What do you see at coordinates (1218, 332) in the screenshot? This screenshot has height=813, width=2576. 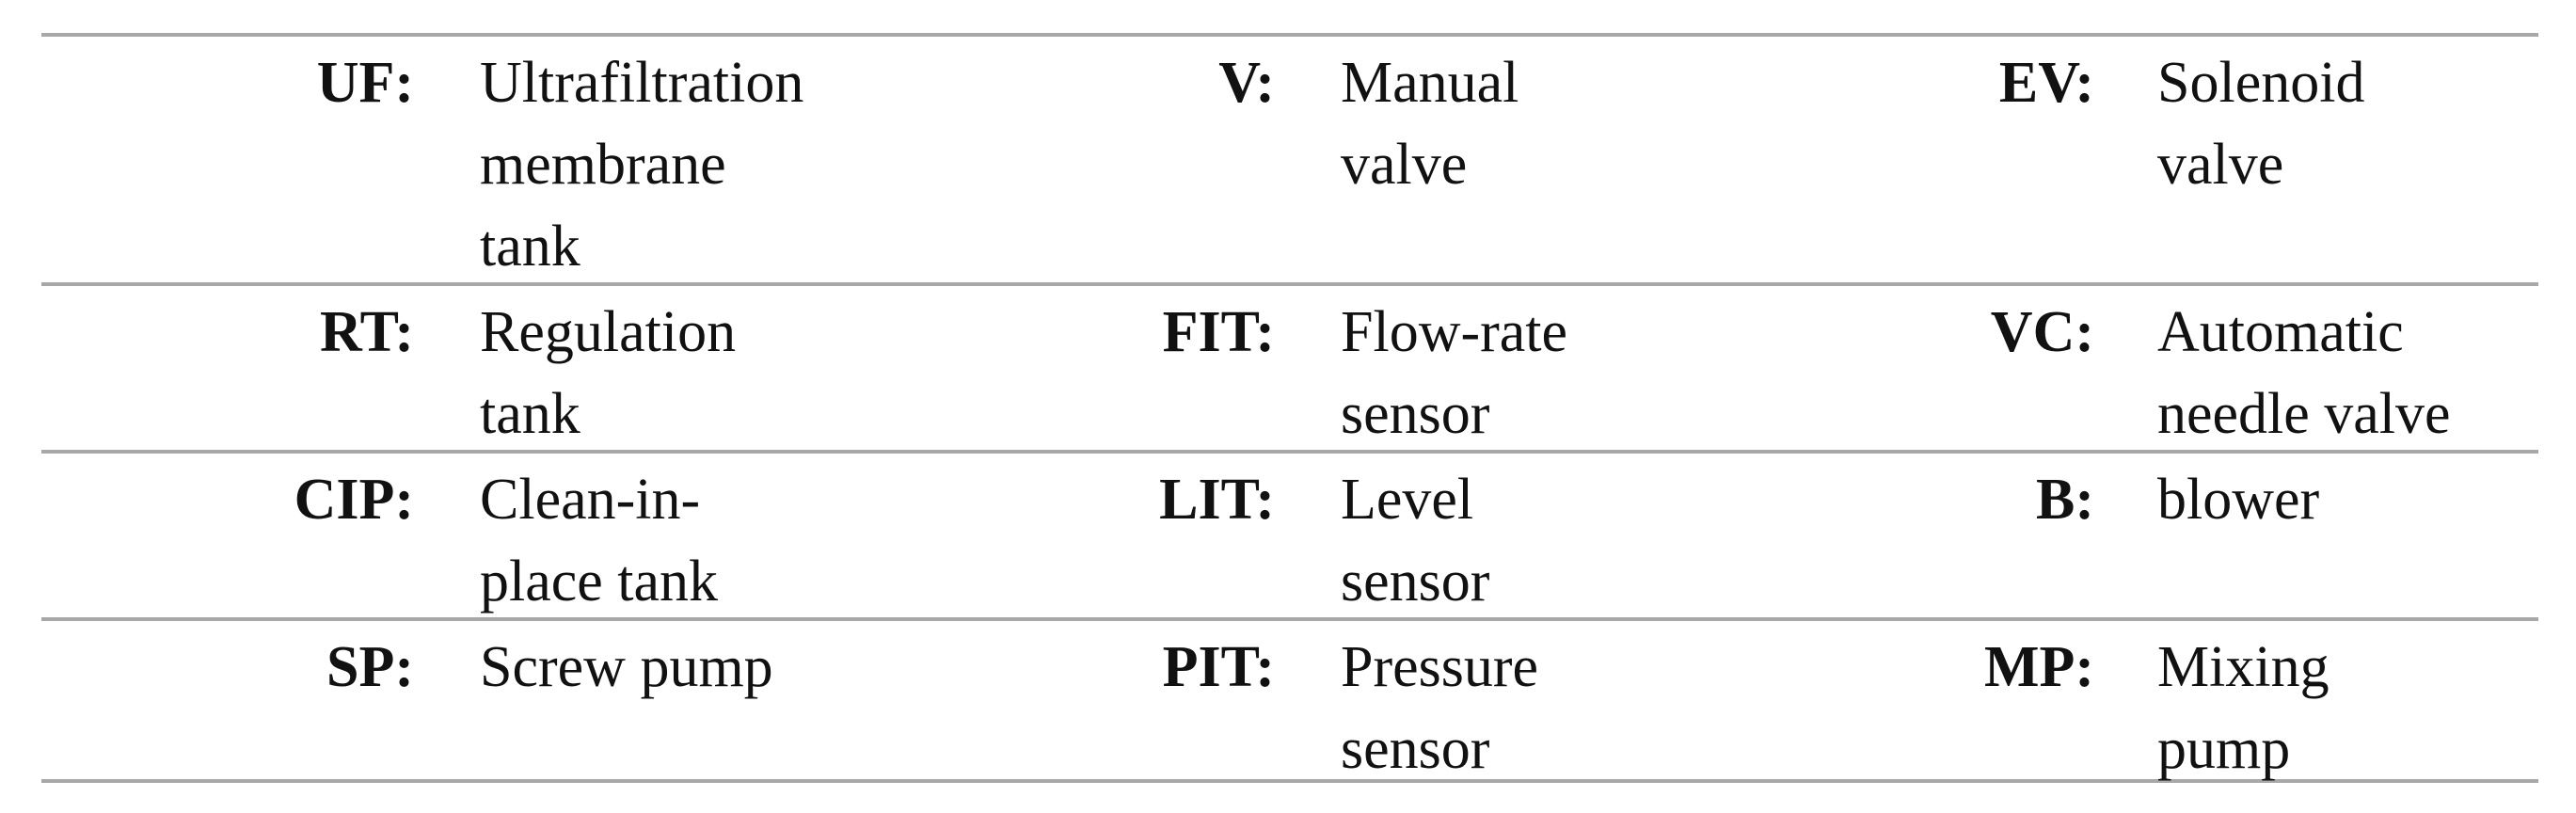 I see `abbreviation: FIT:` at bounding box center [1218, 332].